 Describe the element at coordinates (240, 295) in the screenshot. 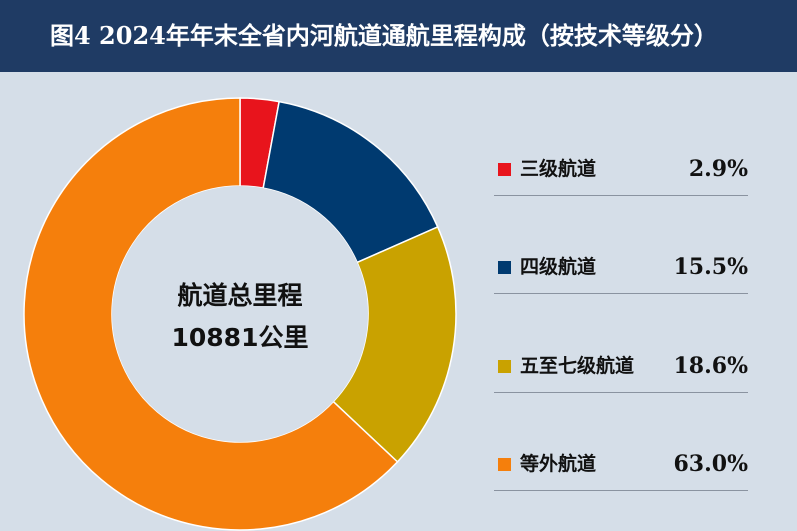

I see `center-label-title: 航道总里程` at that location.